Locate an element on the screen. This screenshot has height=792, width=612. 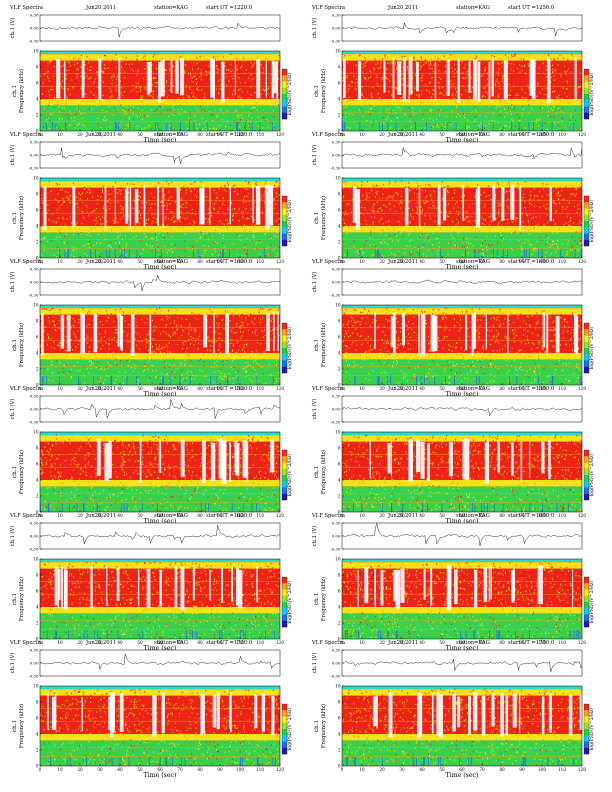
panel-start-time: start UT =1750:0 is located at coordinates (531, 643).